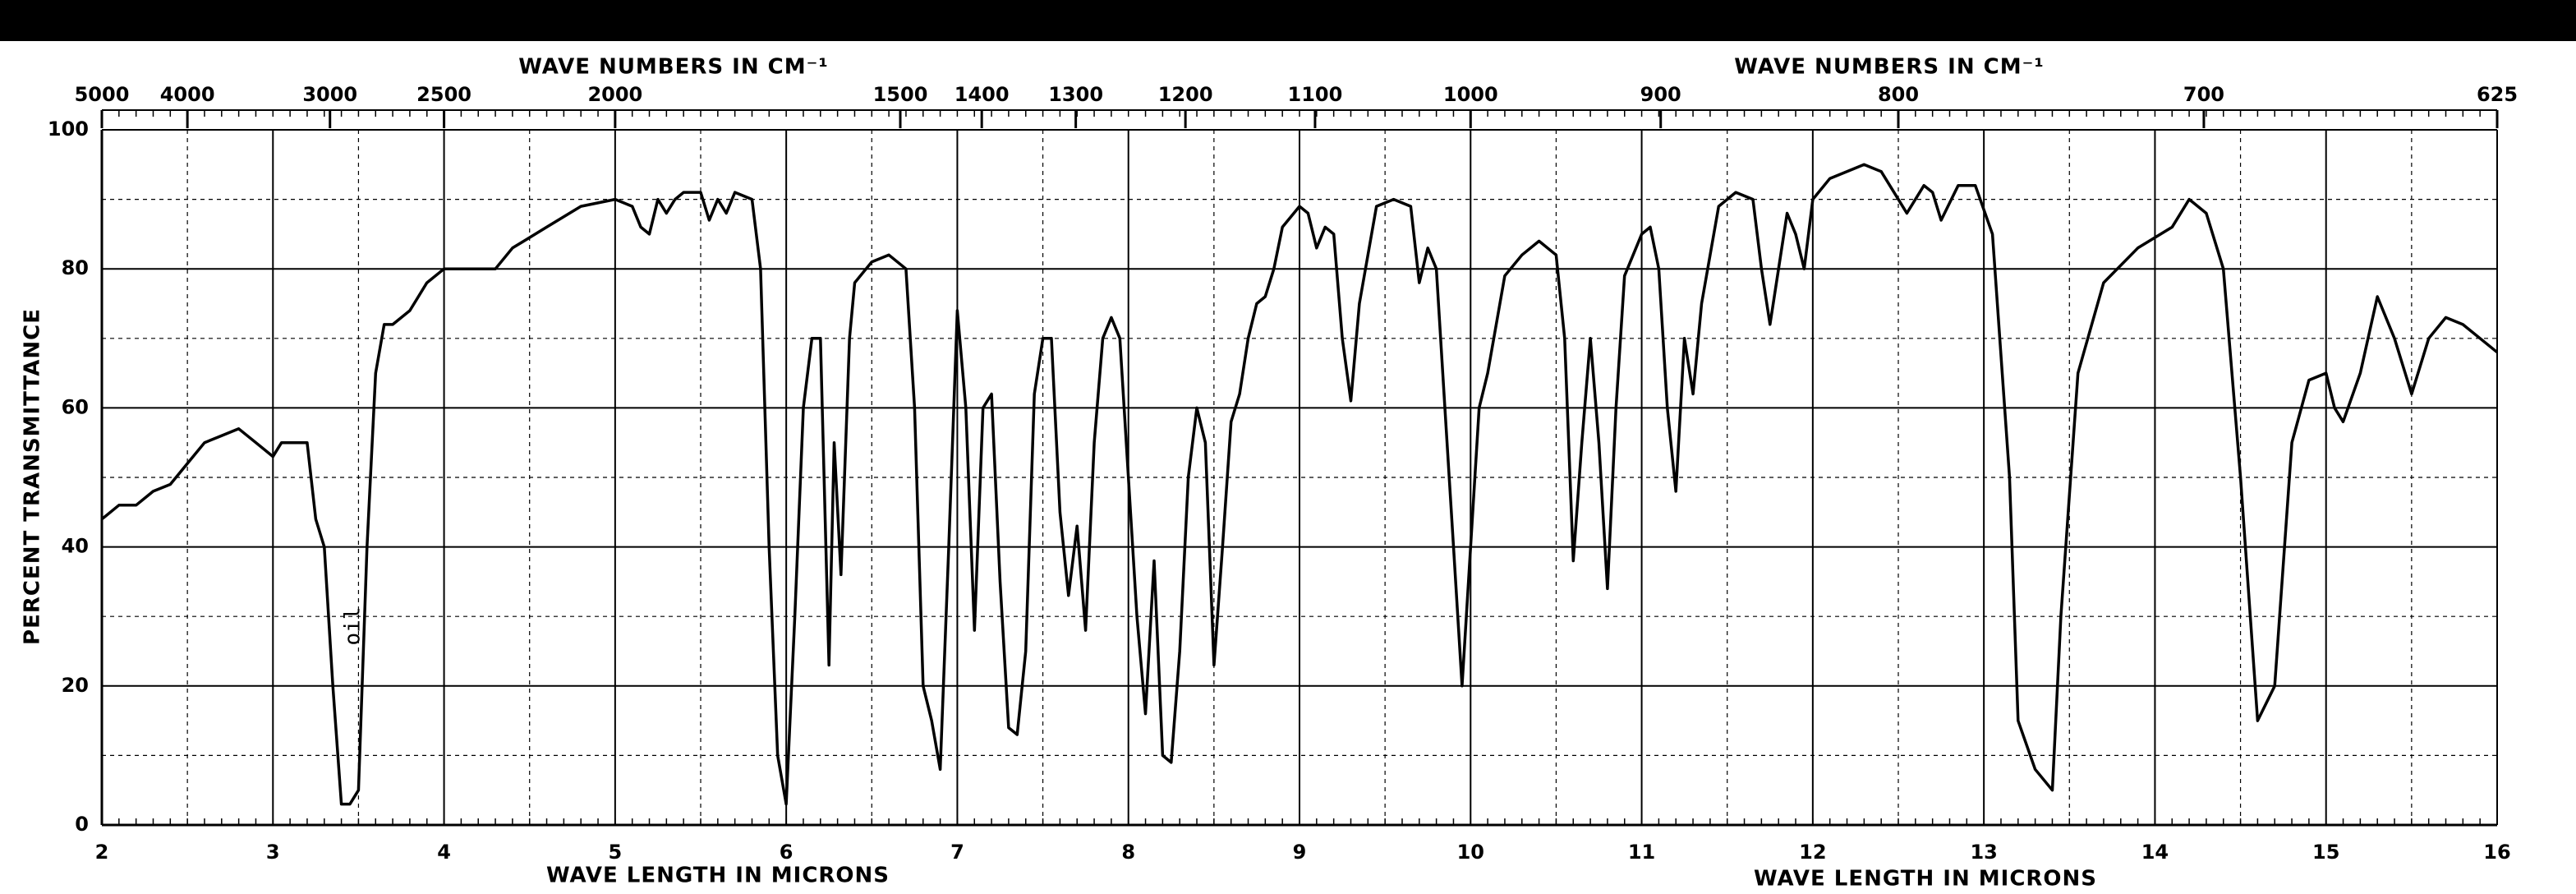  What do you see at coordinates (614, 94) in the screenshot?
I see `x2-tick-label: 2000` at bounding box center [614, 94].